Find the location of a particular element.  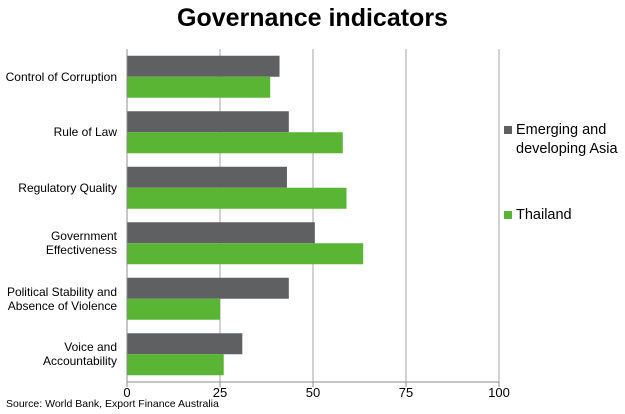

legend-swatch-thailand is located at coordinates (508, 215).